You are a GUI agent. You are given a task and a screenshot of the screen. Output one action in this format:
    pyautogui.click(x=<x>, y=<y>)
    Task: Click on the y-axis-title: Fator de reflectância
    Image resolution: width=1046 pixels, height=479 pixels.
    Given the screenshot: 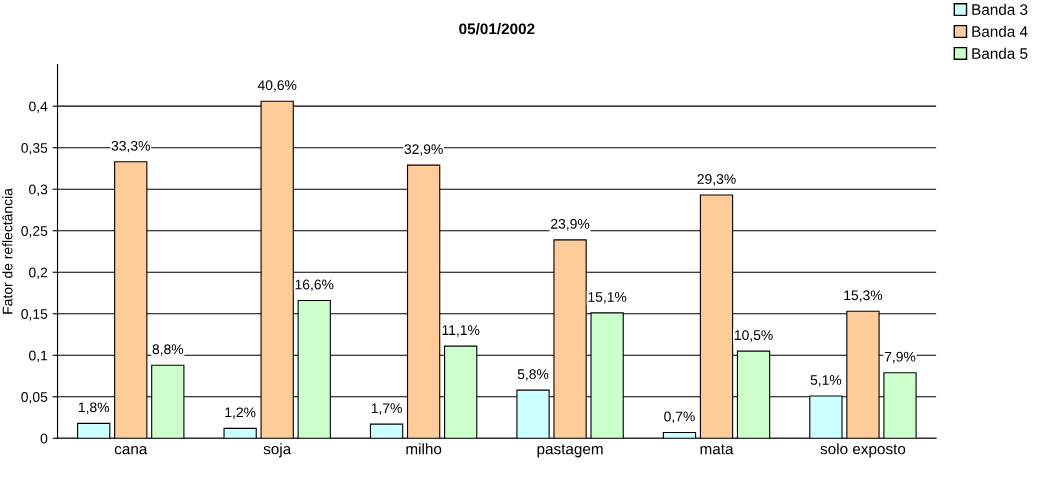 What is the action you would take?
    pyautogui.click(x=7, y=251)
    